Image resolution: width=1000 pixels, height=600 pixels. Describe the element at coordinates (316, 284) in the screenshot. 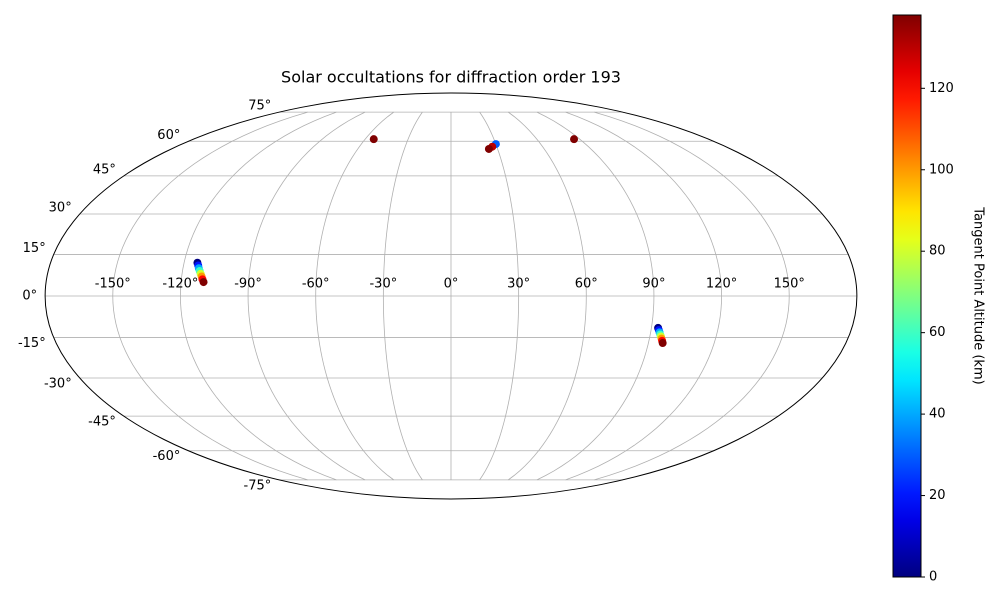

I see `x-tick-label: -60°` at that location.